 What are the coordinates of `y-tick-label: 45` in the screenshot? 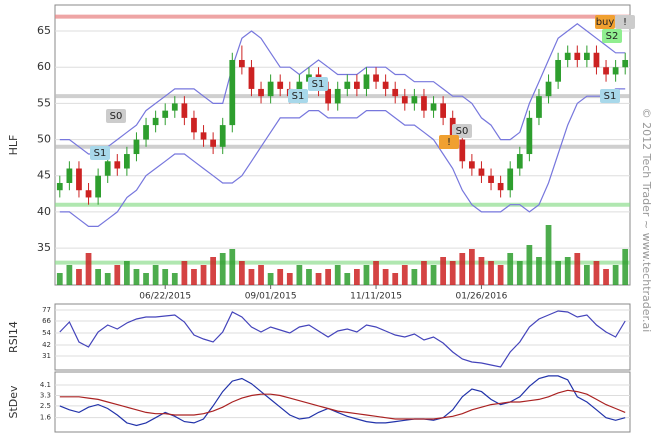 It's located at (44, 175).